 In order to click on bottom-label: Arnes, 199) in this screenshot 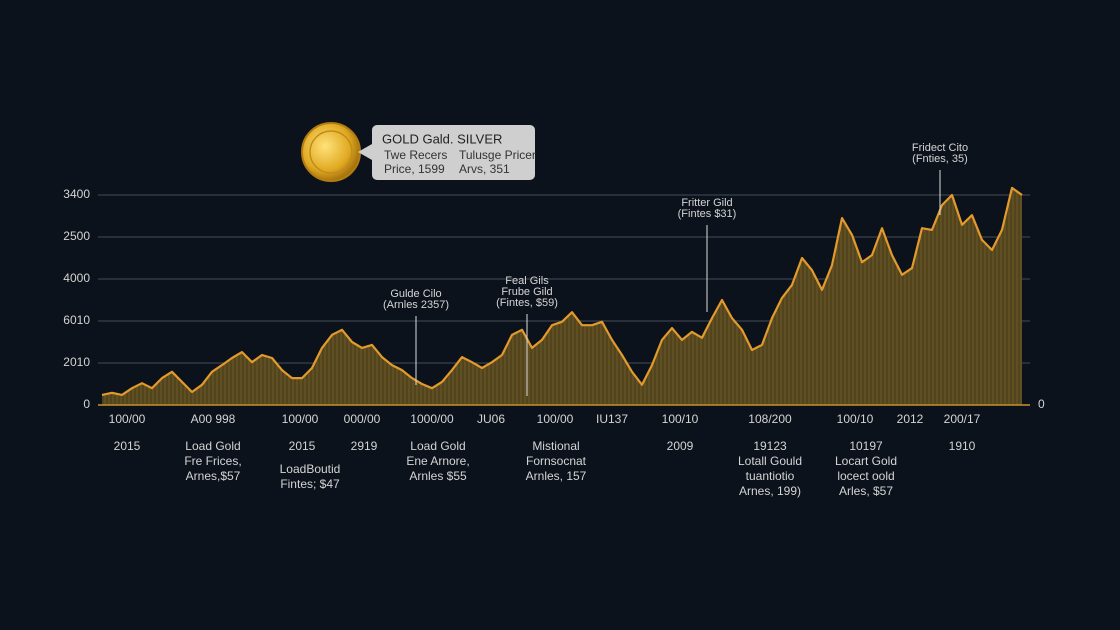, I will do `click(770, 491)`.